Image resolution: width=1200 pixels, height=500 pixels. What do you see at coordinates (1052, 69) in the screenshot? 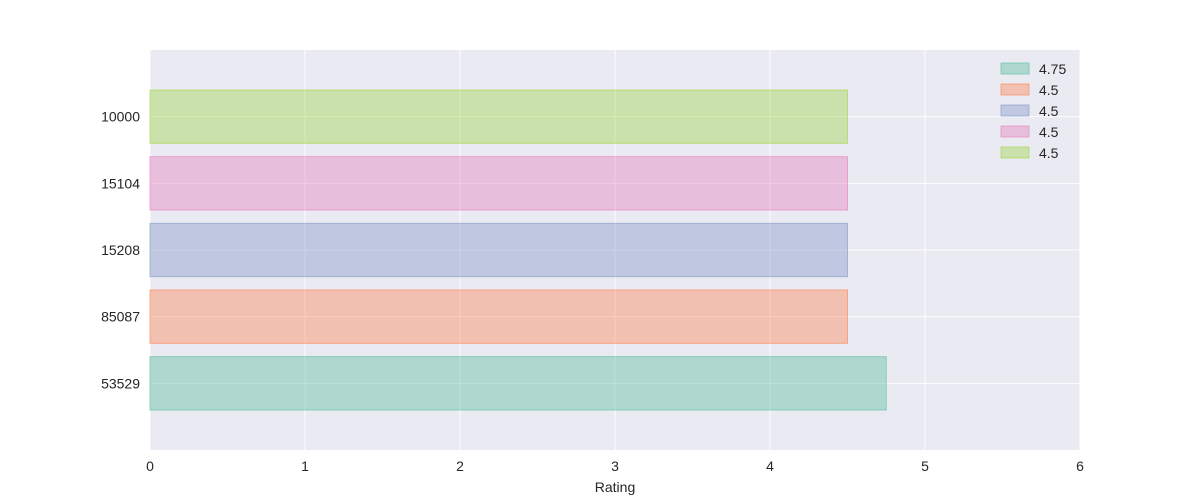
I see `legend-label: 4.75` at bounding box center [1052, 69].